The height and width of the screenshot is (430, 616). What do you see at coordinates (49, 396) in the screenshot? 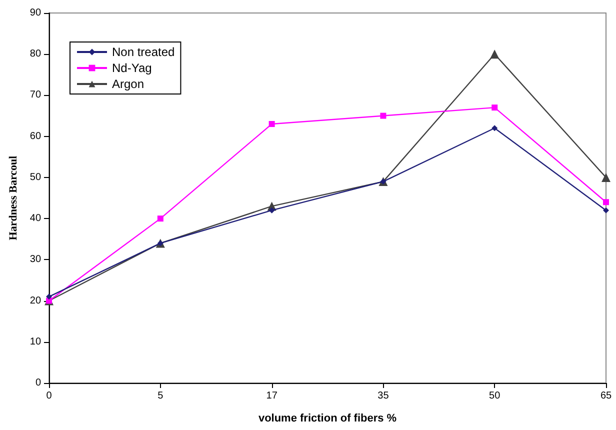
I see `x-tick-label: 0` at bounding box center [49, 396].